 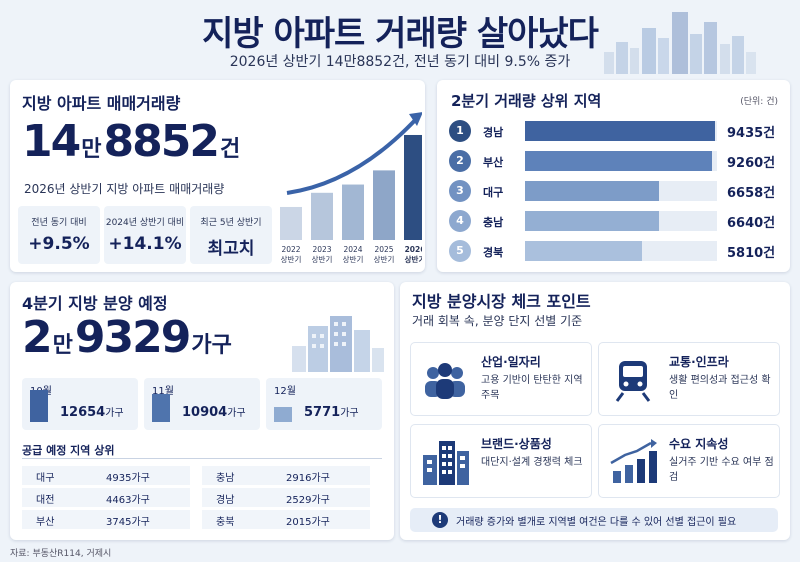 I want to click on total-num-b: 8852, so click(x=161, y=141).